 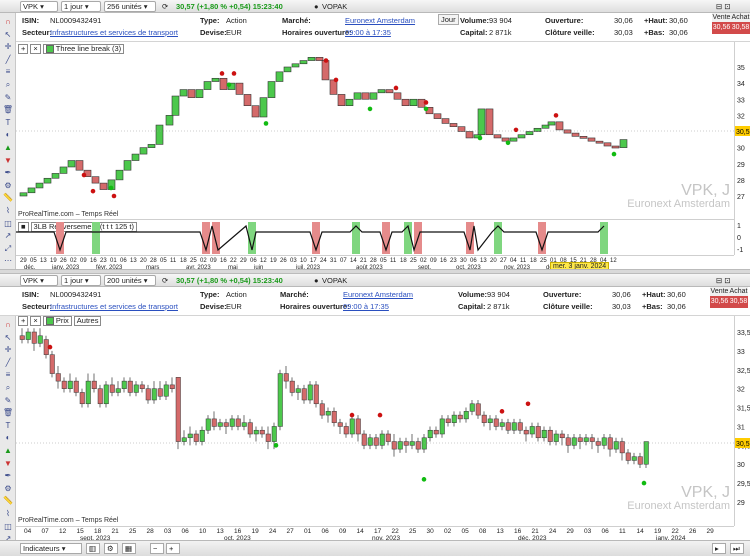 What do you see at coordinates (23, 49) in the screenshot?
I see `expand-icon: +` at bounding box center [23, 49].